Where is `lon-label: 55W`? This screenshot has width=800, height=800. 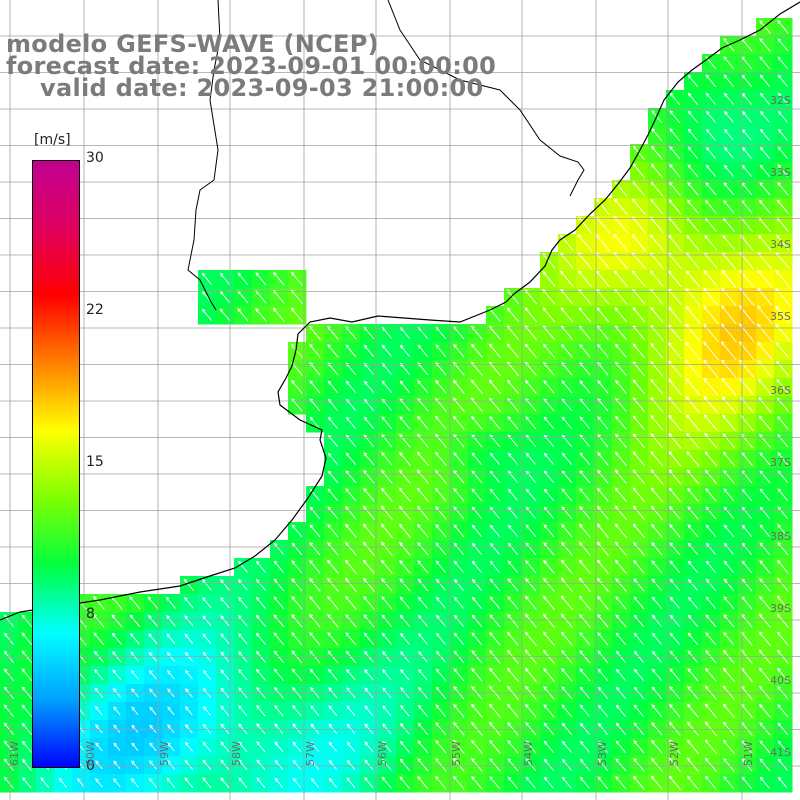
lon-label: 55W is located at coordinates (456, 753).